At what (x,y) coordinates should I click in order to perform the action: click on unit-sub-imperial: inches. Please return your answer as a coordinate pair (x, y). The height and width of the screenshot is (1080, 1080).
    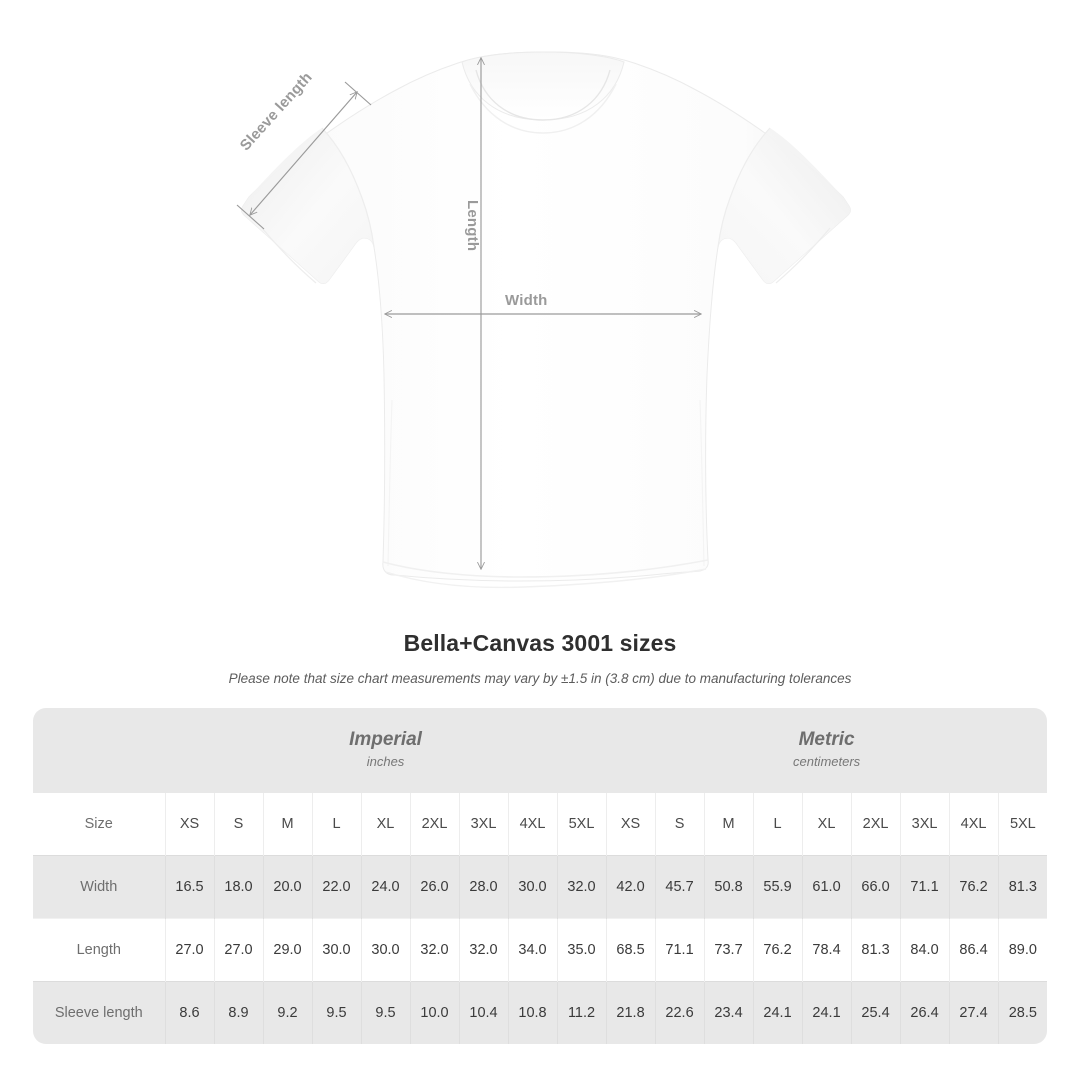
    Looking at the image, I should click on (385, 761).